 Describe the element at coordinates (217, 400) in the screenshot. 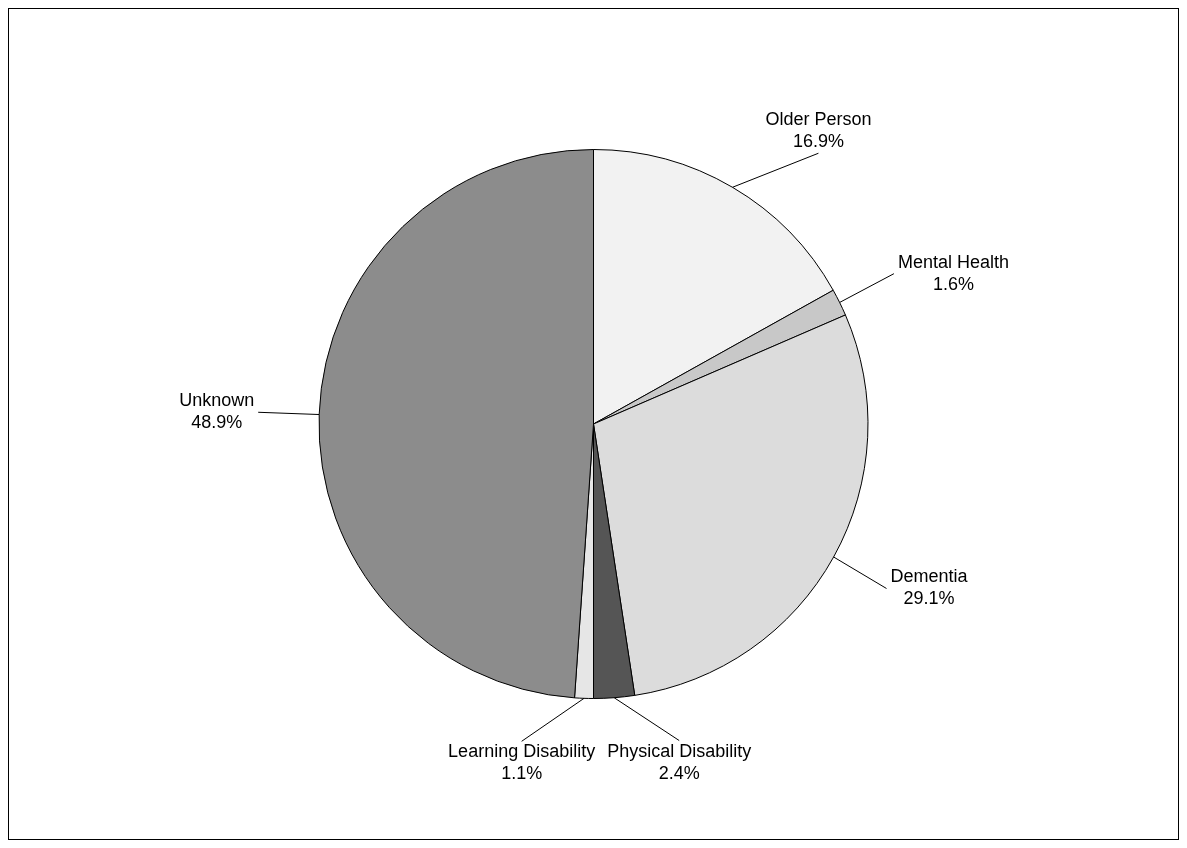

I see `slice-label: Unknown` at that location.